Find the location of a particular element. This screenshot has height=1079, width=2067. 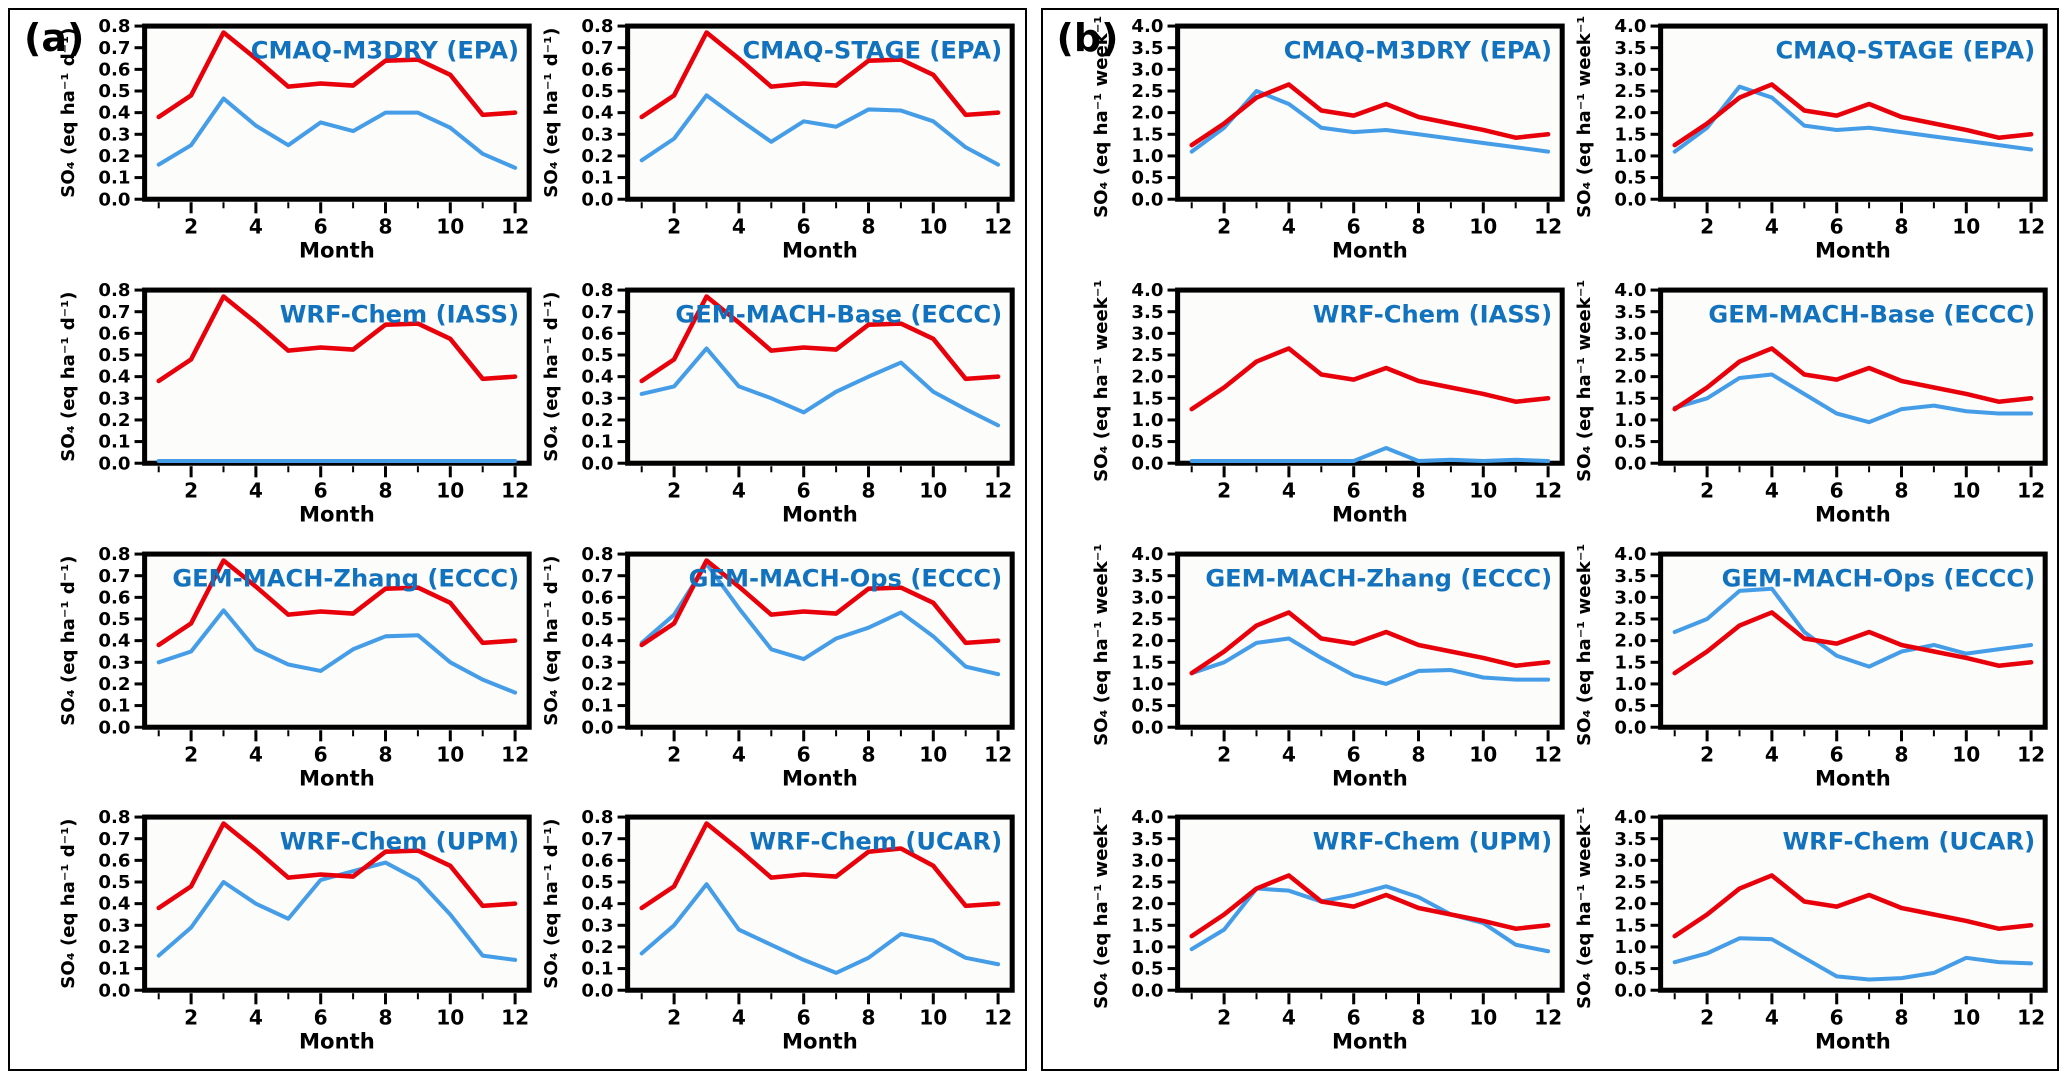

subplot-title: GEM-MACH-Base (ECCC) is located at coordinates (1871, 314).